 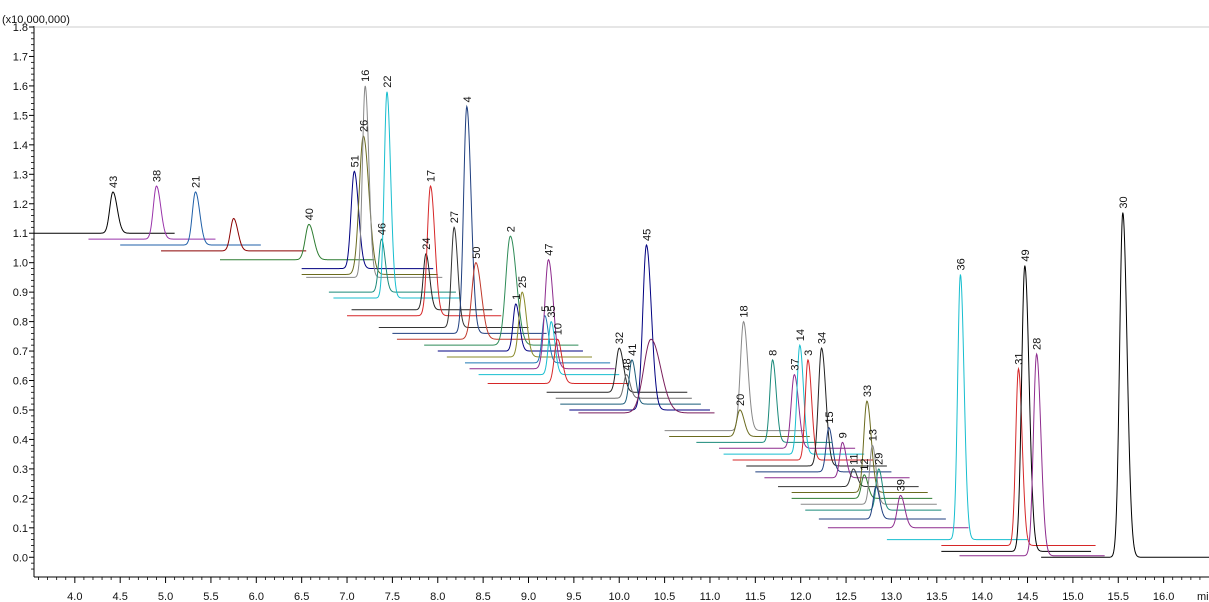 What do you see at coordinates (936, 596) in the screenshot?
I see `x-tick-label: 13.5` at bounding box center [936, 596].